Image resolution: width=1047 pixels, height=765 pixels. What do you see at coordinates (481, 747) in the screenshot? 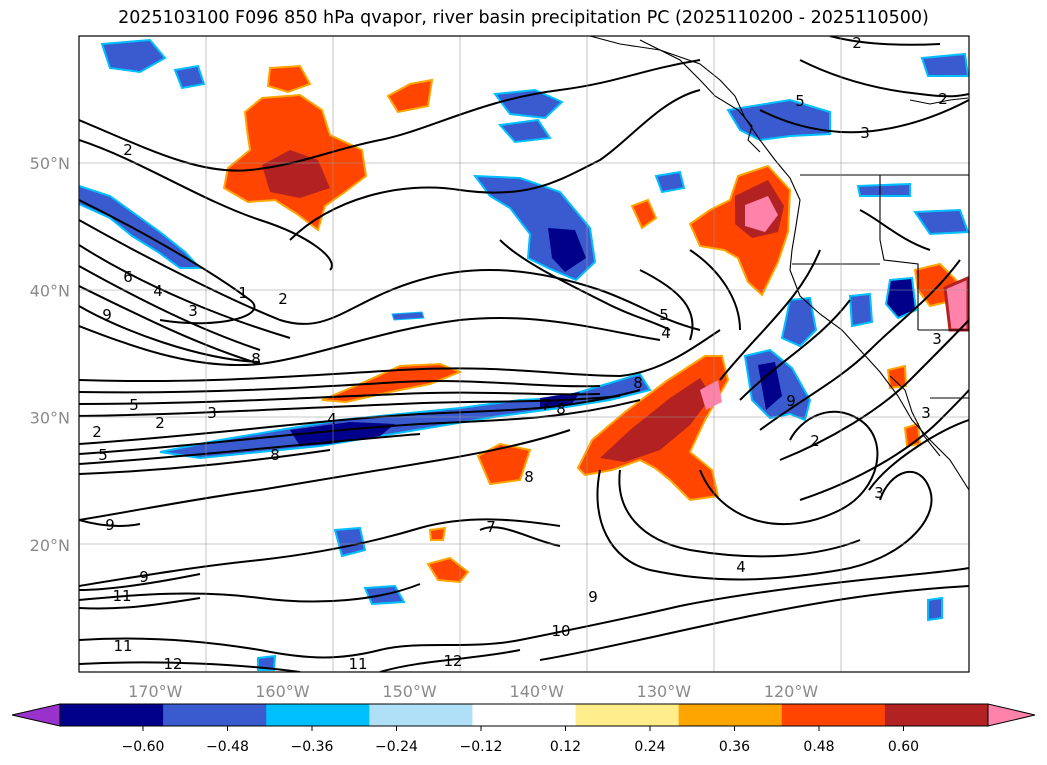
I see `colorbar-tick-label: −0.12` at bounding box center [481, 747].